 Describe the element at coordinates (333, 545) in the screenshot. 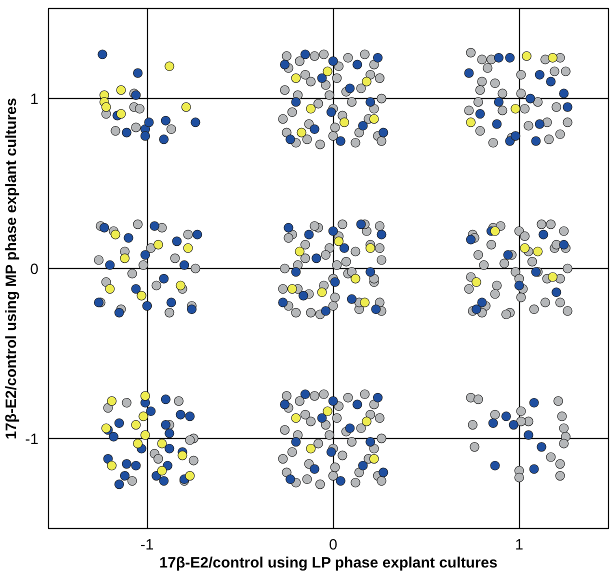

I see `x-tick-label: 0` at that location.